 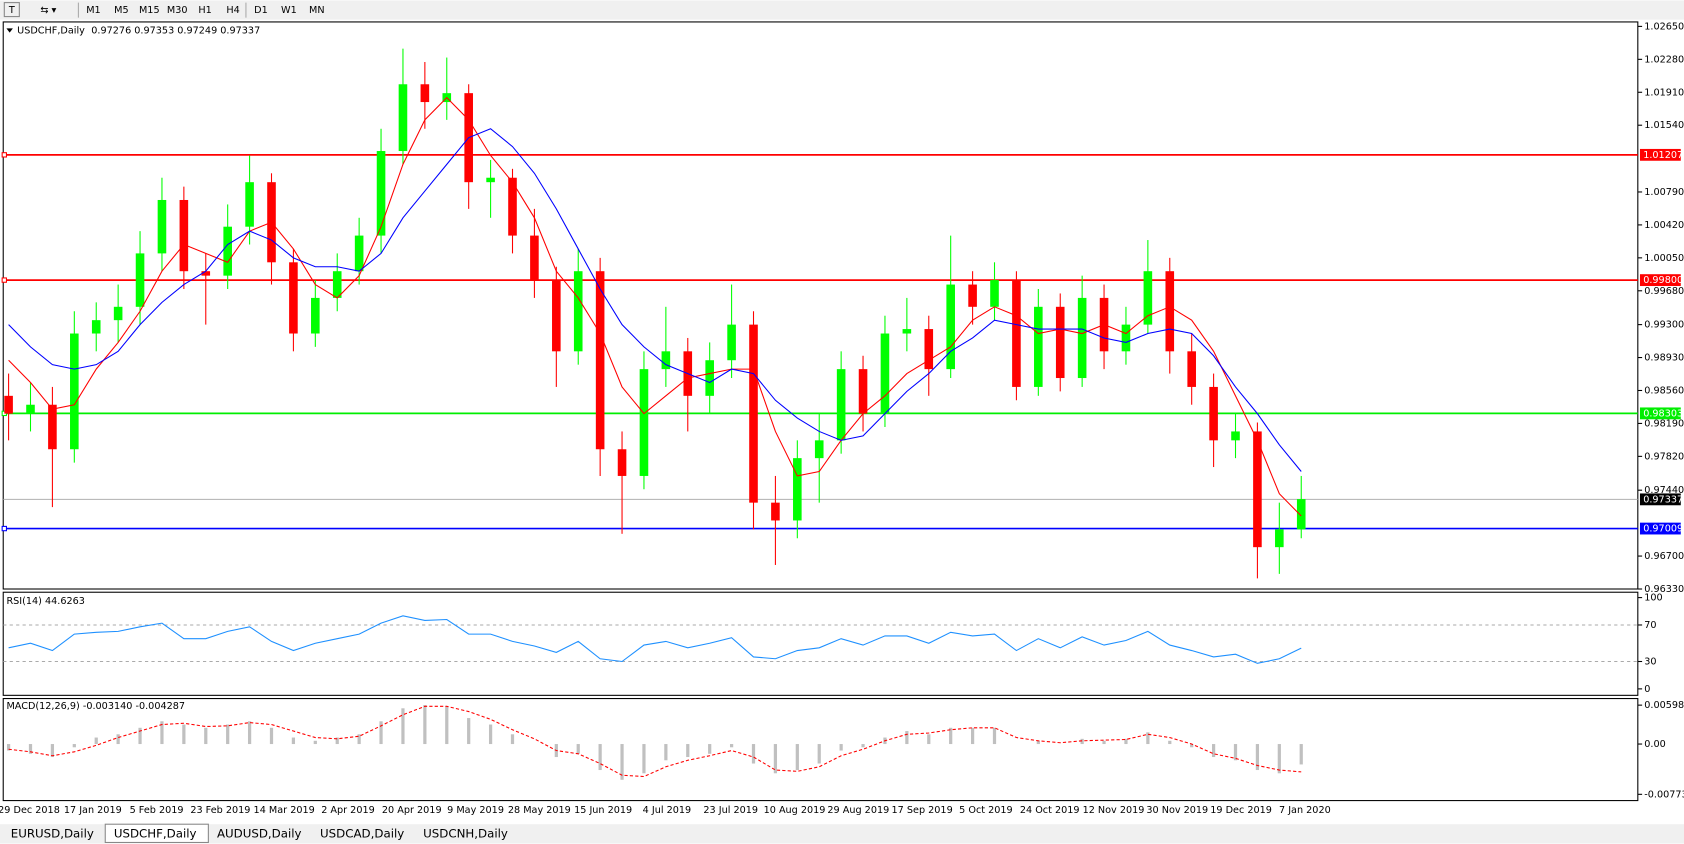 What do you see at coordinates (95, 706) in the screenshot?
I see `macd-title: MACD(12,26,9) -0.003140 -0.004287` at bounding box center [95, 706].